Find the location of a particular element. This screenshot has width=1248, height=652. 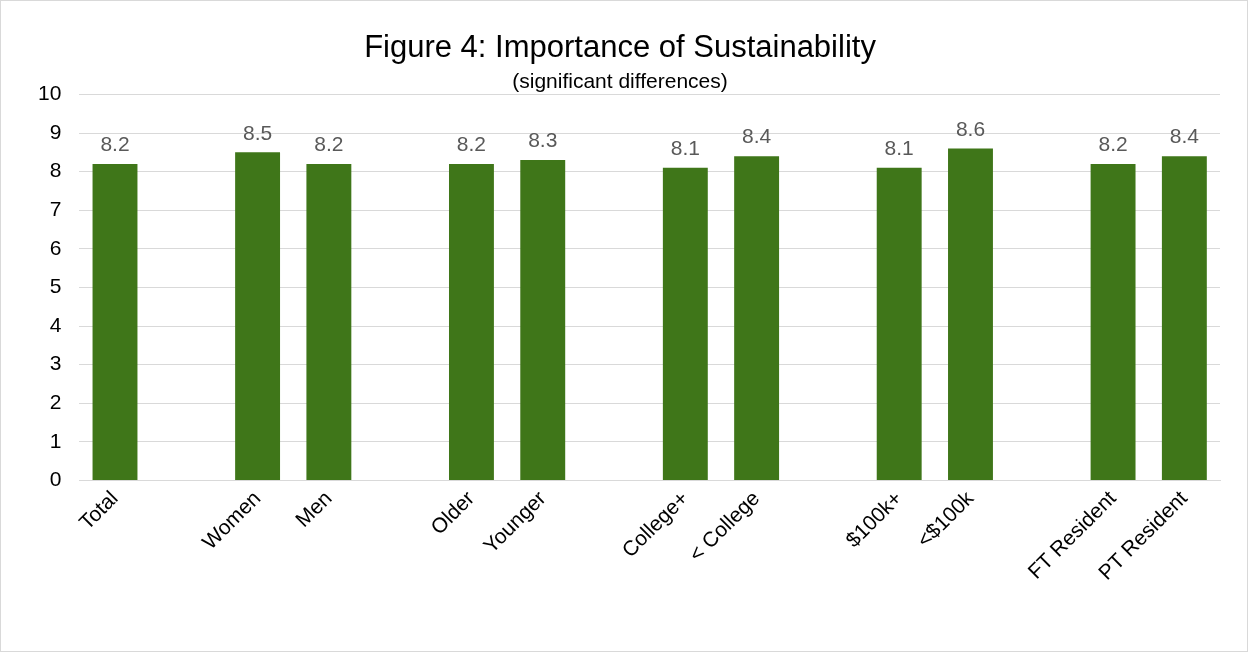

y-tick-label: 9 is located at coordinates (55, 131).